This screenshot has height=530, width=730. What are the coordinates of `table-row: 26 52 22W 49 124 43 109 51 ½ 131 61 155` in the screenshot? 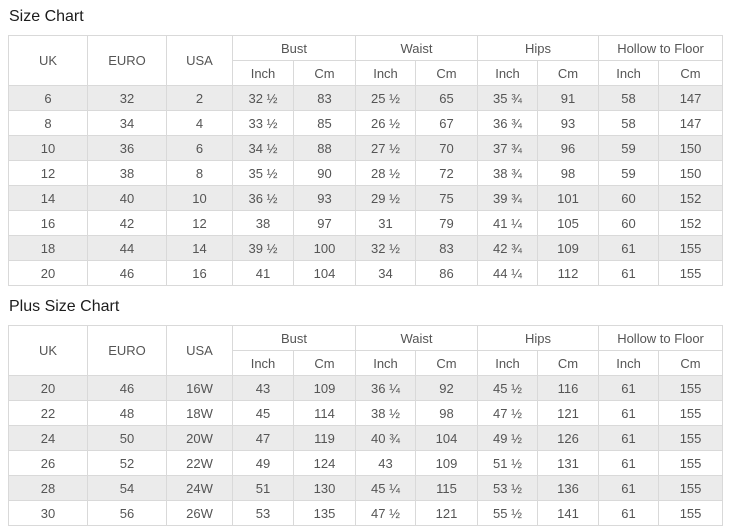 It's located at (366, 463).